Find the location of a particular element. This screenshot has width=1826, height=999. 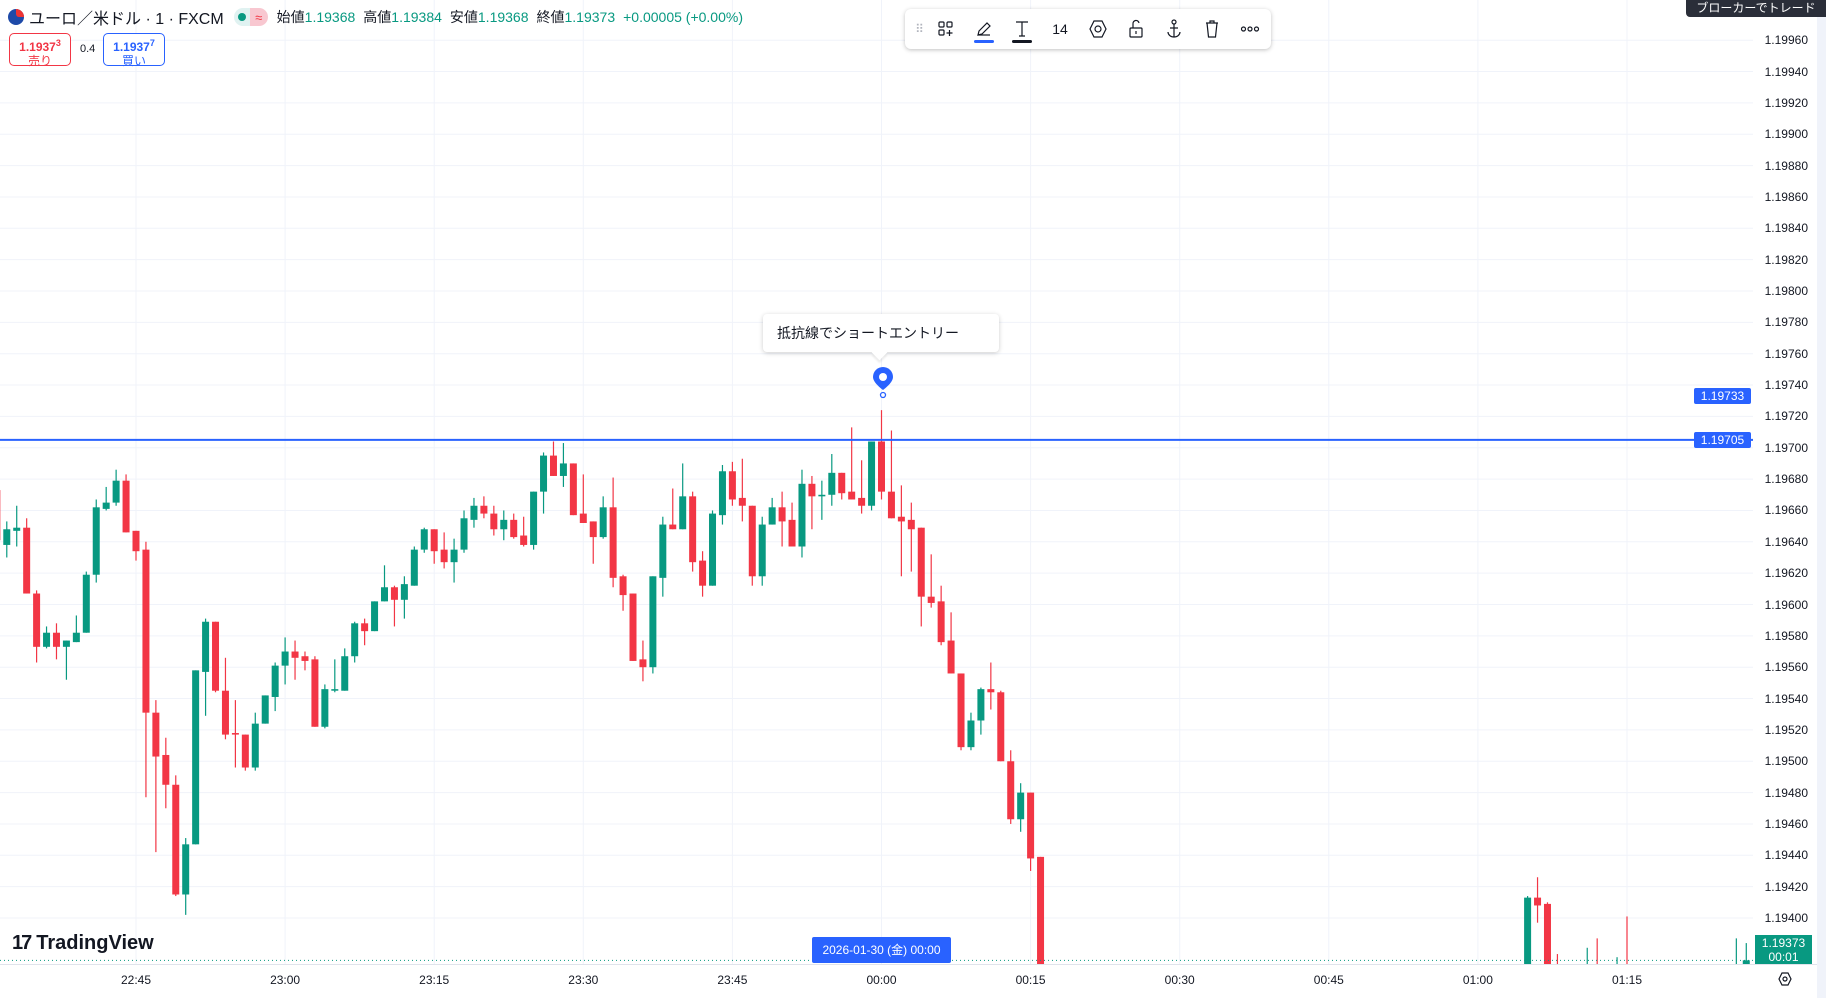

lock-button is located at coordinates (1136, 29).